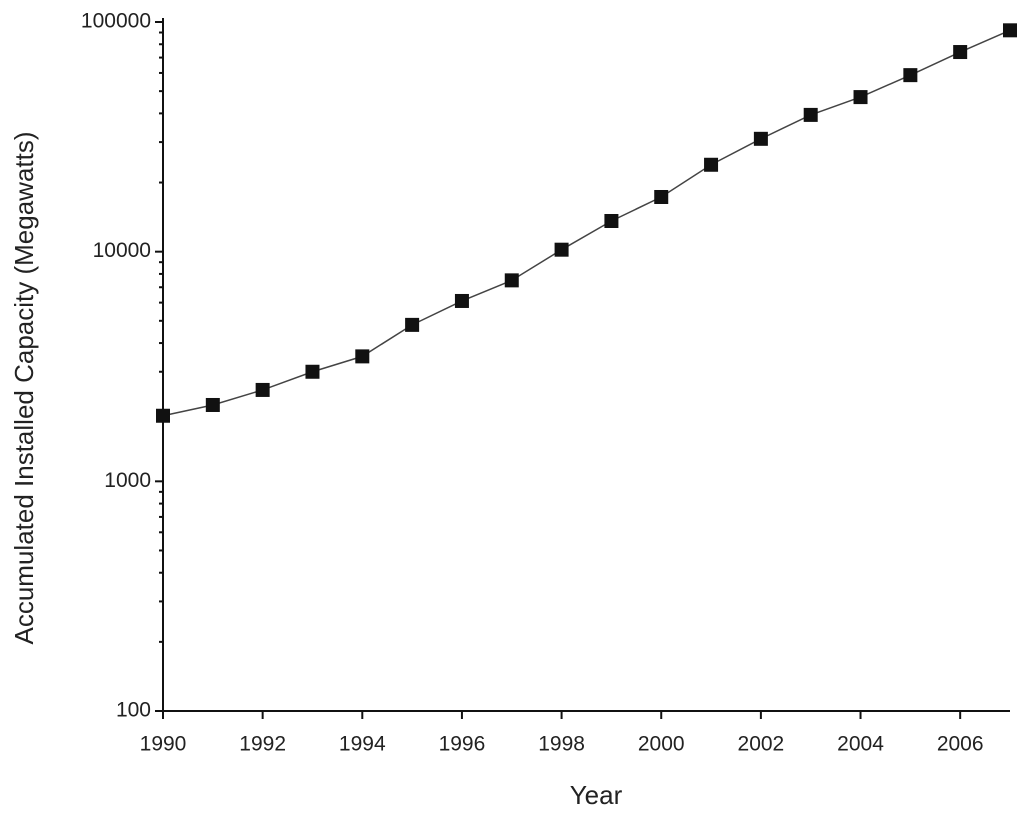  Describe the element at coordinates (561, 744) in the screenshot. I see `x-tick-label: 1998` at that location.